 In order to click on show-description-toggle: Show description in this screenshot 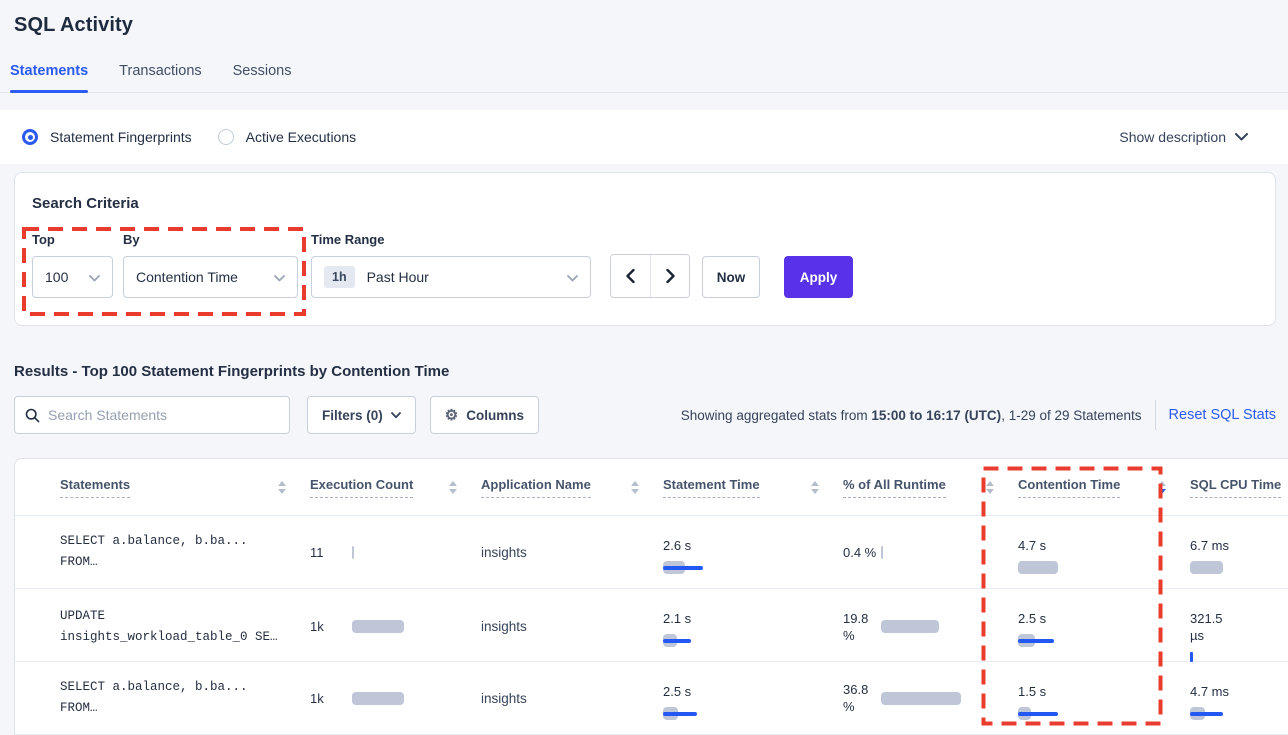, I will do `click(1183, 137)`.